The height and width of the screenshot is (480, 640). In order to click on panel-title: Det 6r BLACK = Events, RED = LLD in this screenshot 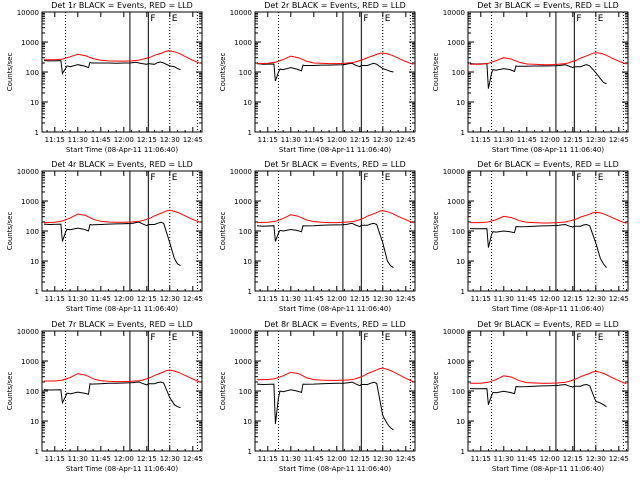, I will do `click(548, 164)`.